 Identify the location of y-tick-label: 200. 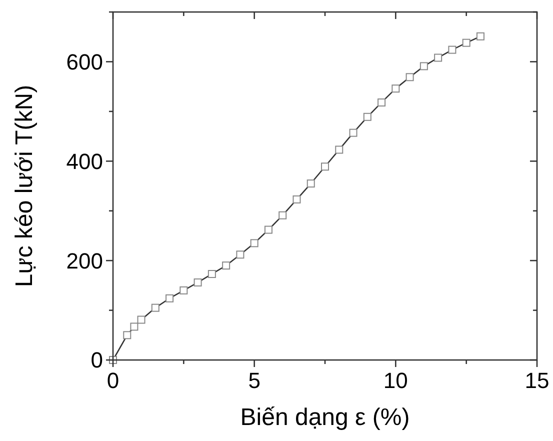
(84, 261).